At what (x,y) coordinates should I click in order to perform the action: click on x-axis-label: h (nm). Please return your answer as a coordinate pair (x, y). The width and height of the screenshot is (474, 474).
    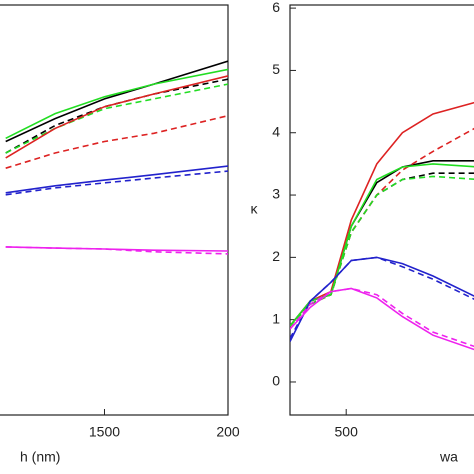
    Looking at the image, I should click on (40, 457).